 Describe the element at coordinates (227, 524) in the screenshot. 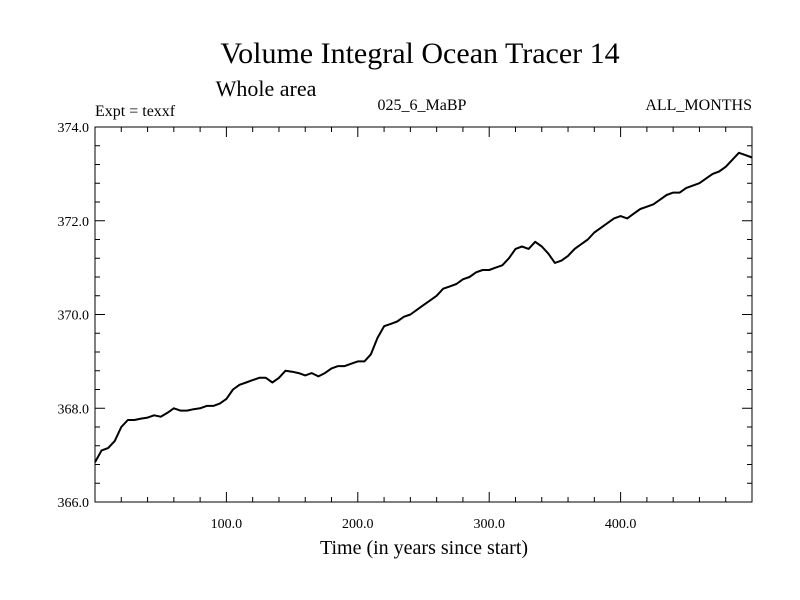

I see `x-tick-label: 100.0` at that location.